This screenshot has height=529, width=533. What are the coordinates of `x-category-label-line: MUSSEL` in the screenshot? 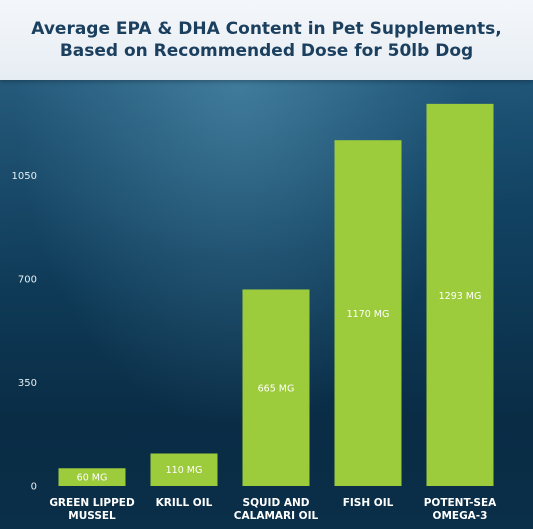 It's located at (92, 516).